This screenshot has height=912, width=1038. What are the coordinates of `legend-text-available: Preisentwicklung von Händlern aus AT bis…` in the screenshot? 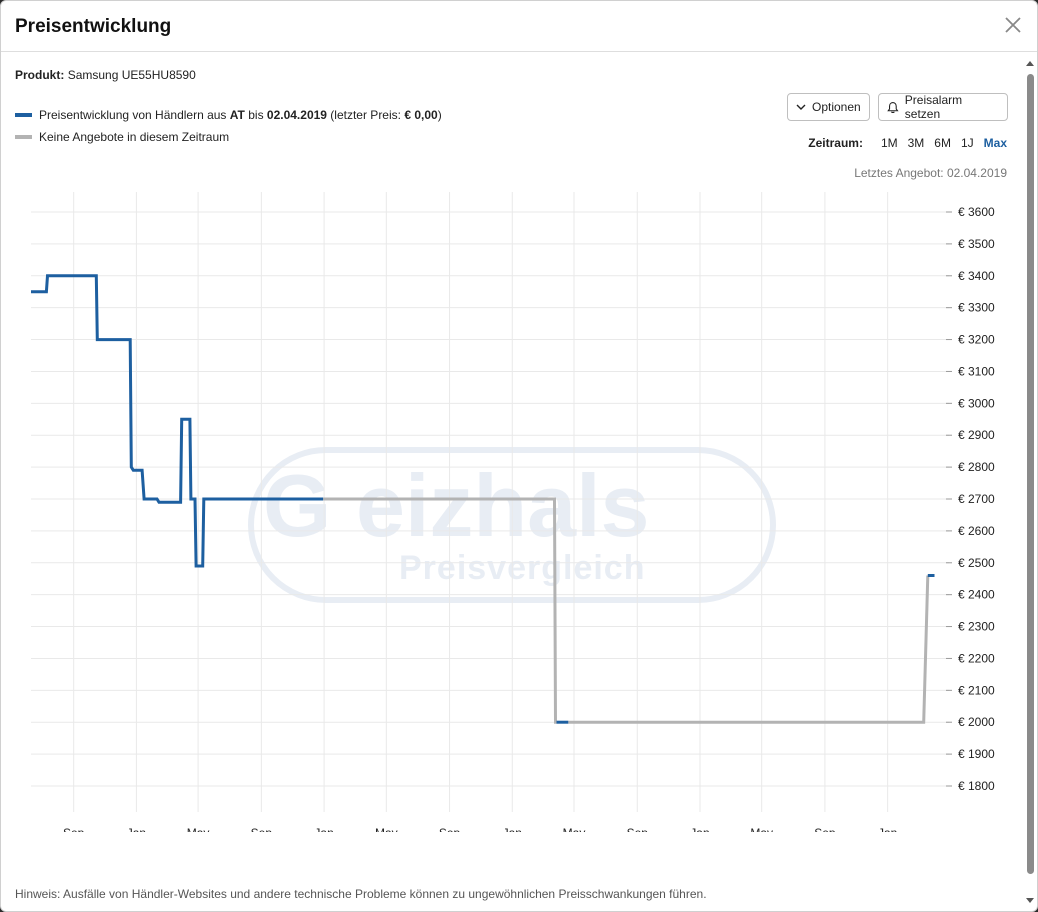 It's located at (240, 115).